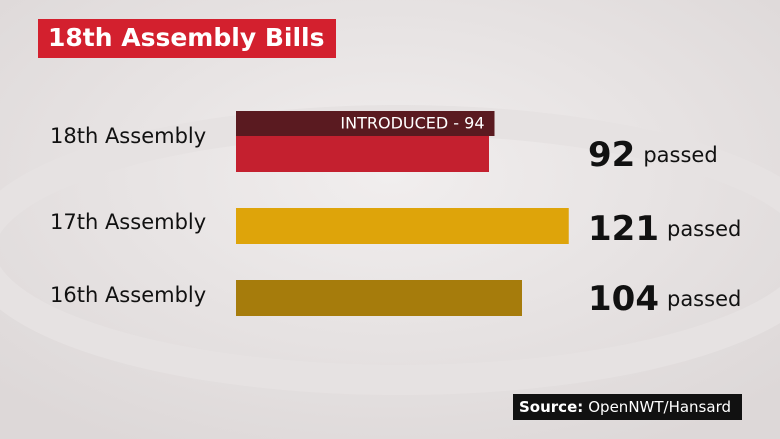 The width and height of the screenshot is (780, 439). Describe the element at coordinates (128, 136) in the screenshot. I see `category-label: 18th Assembly` at that location.